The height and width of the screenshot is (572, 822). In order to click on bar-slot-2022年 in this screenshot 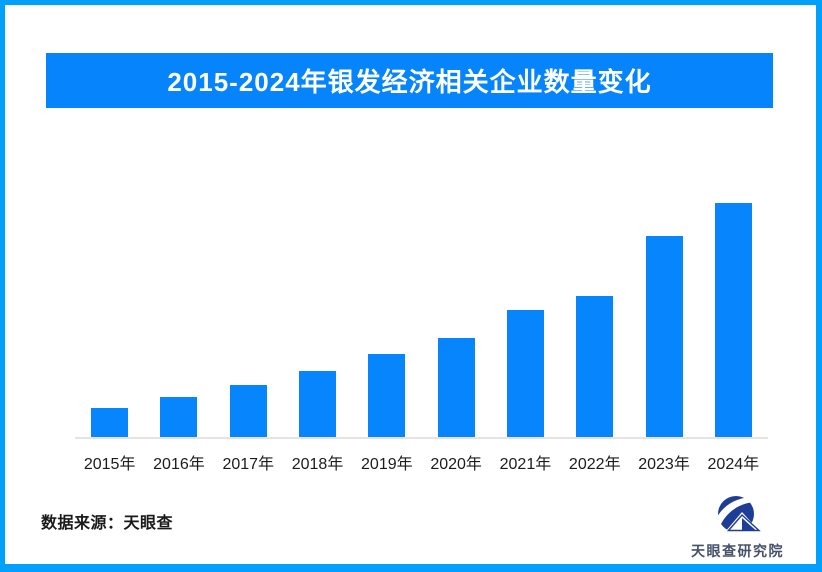, I will do `click(594, 320)`.